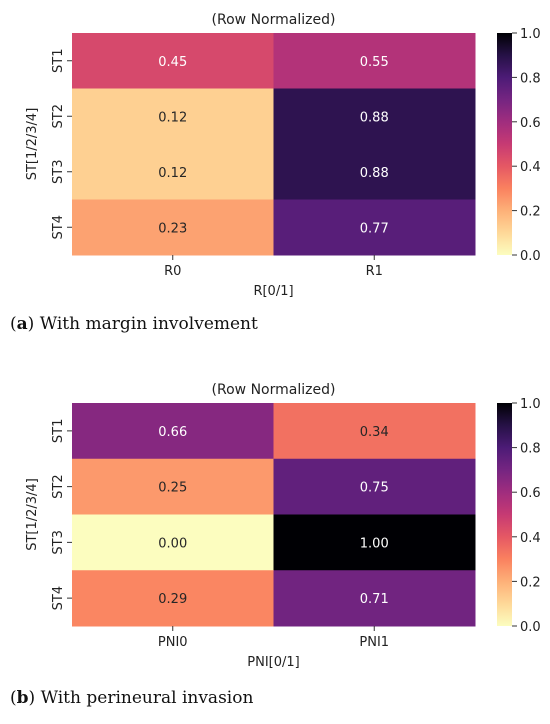  I want to click on heatmap-a-ylabel: ST[1/2/3/4], so click(32, 144).